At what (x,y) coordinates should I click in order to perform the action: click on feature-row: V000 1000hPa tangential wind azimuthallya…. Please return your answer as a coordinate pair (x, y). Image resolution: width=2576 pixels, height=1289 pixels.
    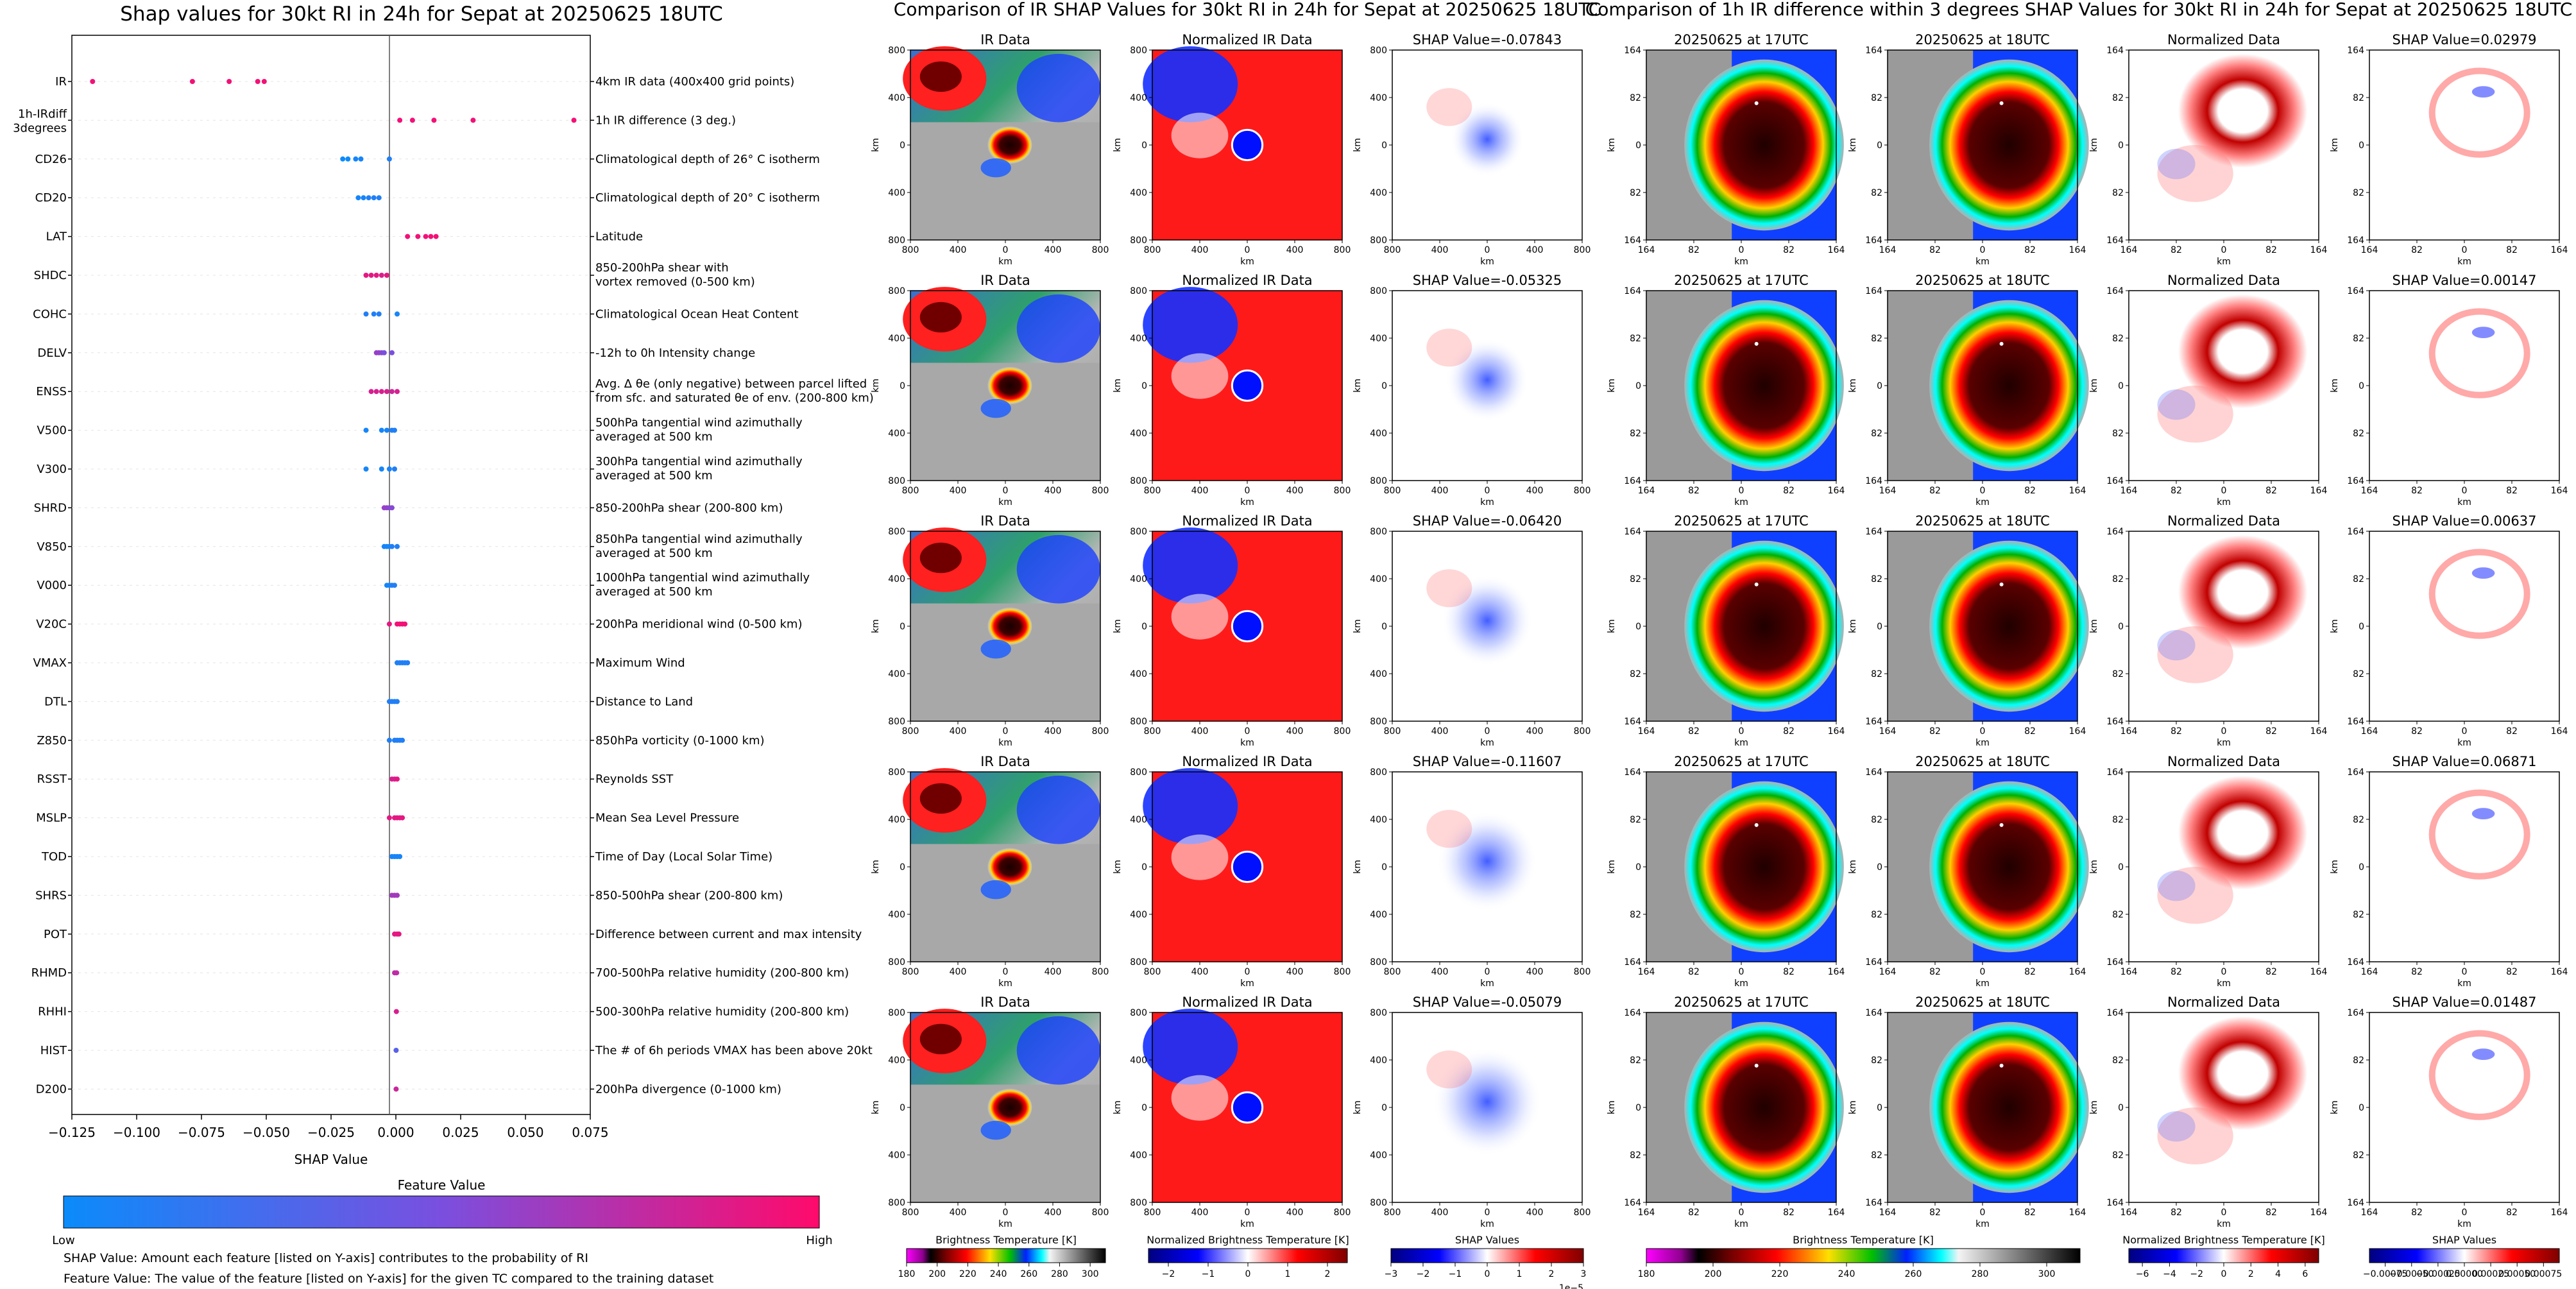
    Looking at the image, I should click on (423, 585).